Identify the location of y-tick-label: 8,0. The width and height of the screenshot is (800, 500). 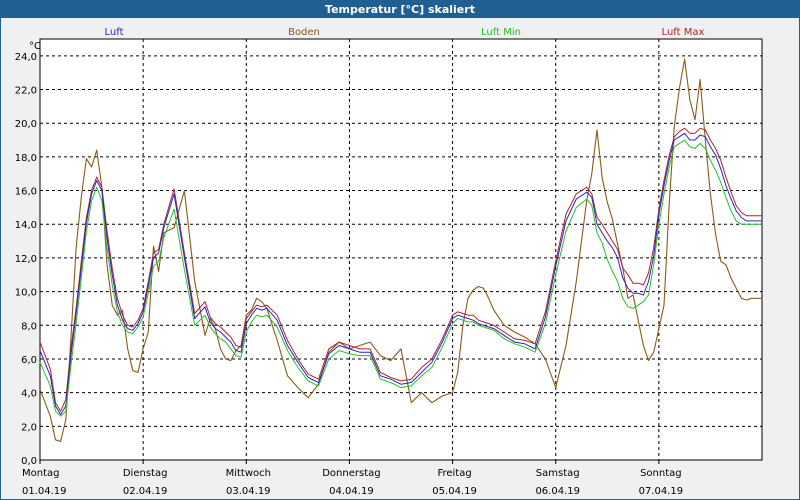
(29, 326).